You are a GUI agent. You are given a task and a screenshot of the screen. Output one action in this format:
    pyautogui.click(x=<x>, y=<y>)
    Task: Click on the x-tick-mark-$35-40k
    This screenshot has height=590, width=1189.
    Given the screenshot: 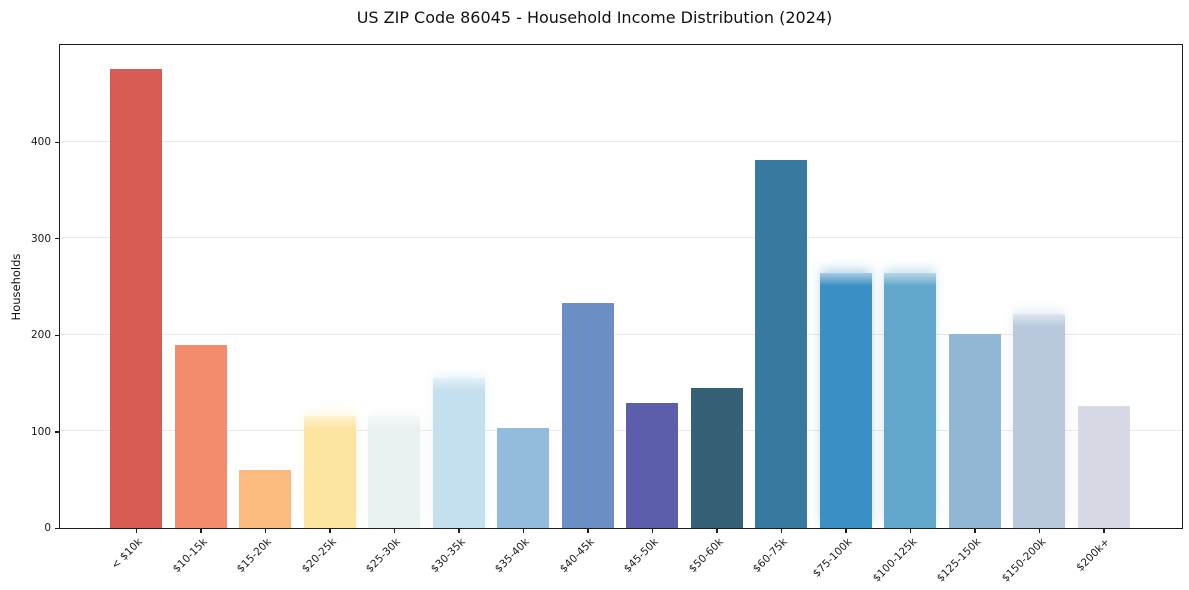 What is the action you would take?
    pyautogui.click(x=523, y=531)
    